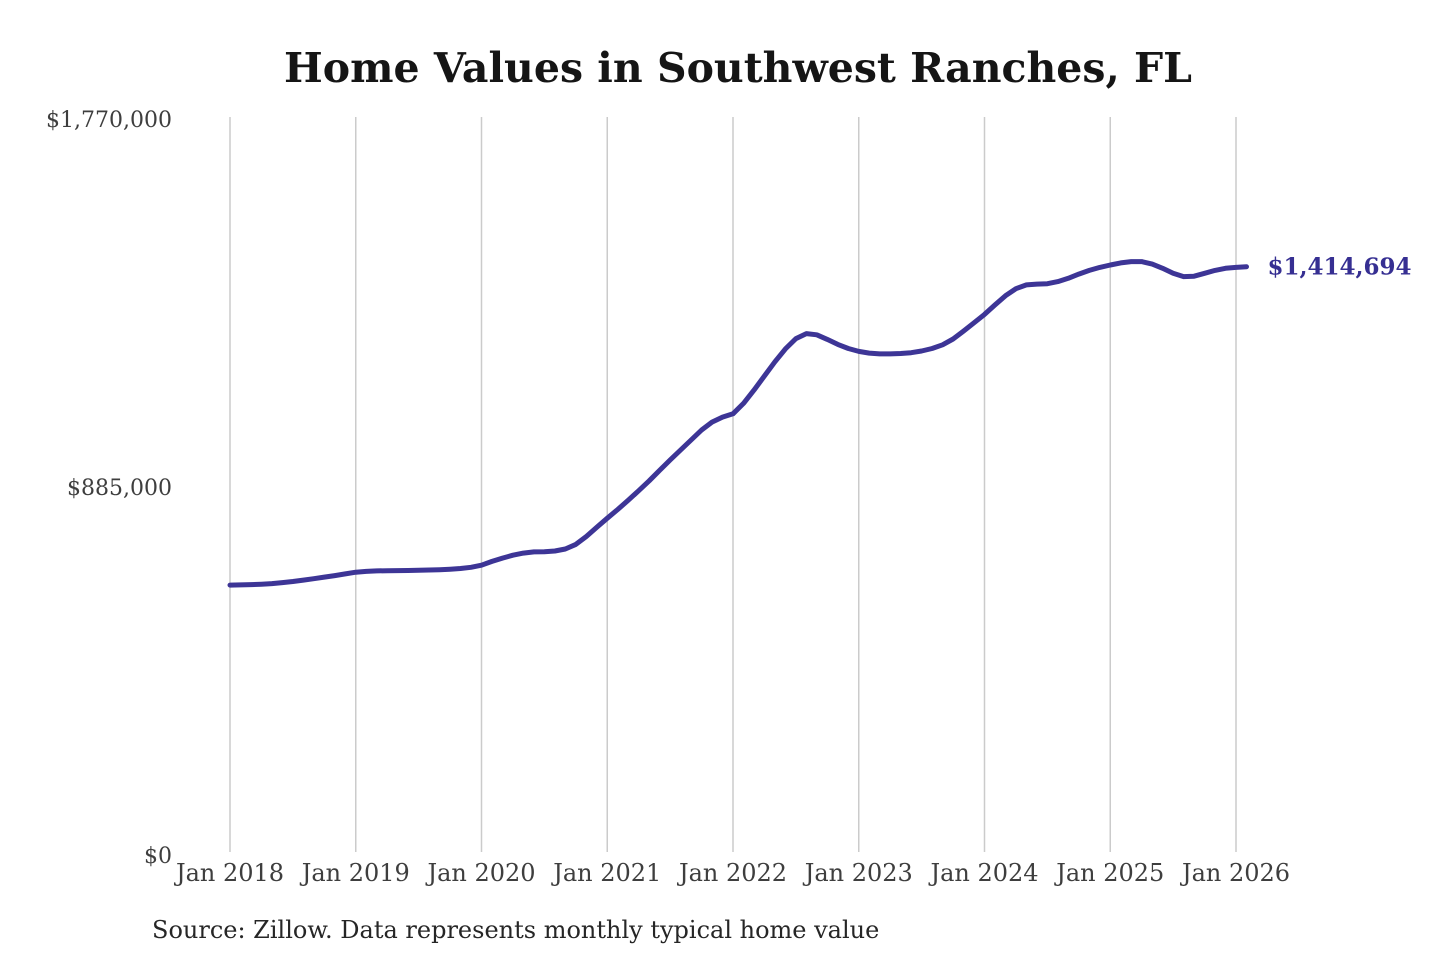 This screenshot has height=960, width=1440. What do you see at coordinates (228, 873) in the screenshot?
I see `x-tick-label: Jan 2018` at bounding box center [228, 873].